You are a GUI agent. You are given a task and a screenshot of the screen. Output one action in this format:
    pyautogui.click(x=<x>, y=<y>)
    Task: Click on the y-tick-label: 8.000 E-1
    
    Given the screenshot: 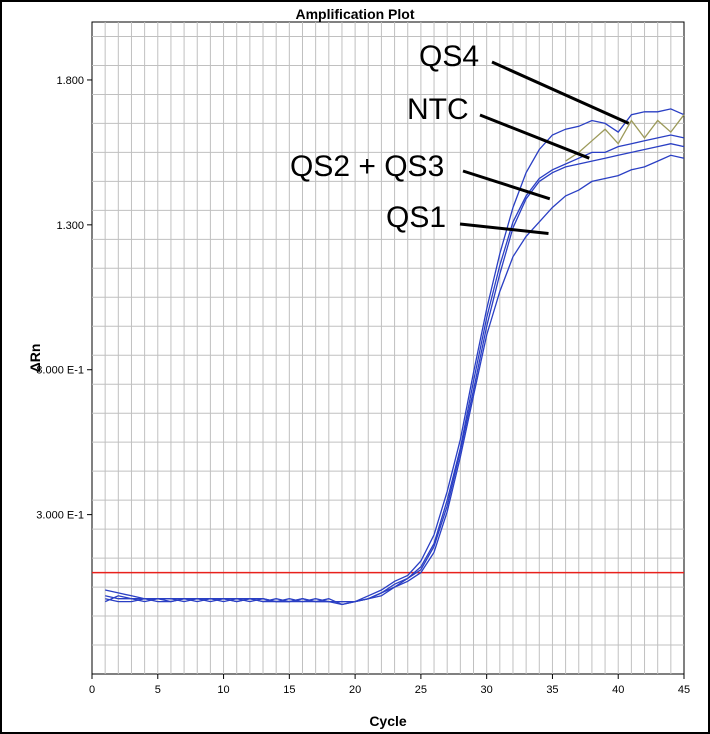 What is the action you would take?
    pyautogui.click(x=60, y=371)
    